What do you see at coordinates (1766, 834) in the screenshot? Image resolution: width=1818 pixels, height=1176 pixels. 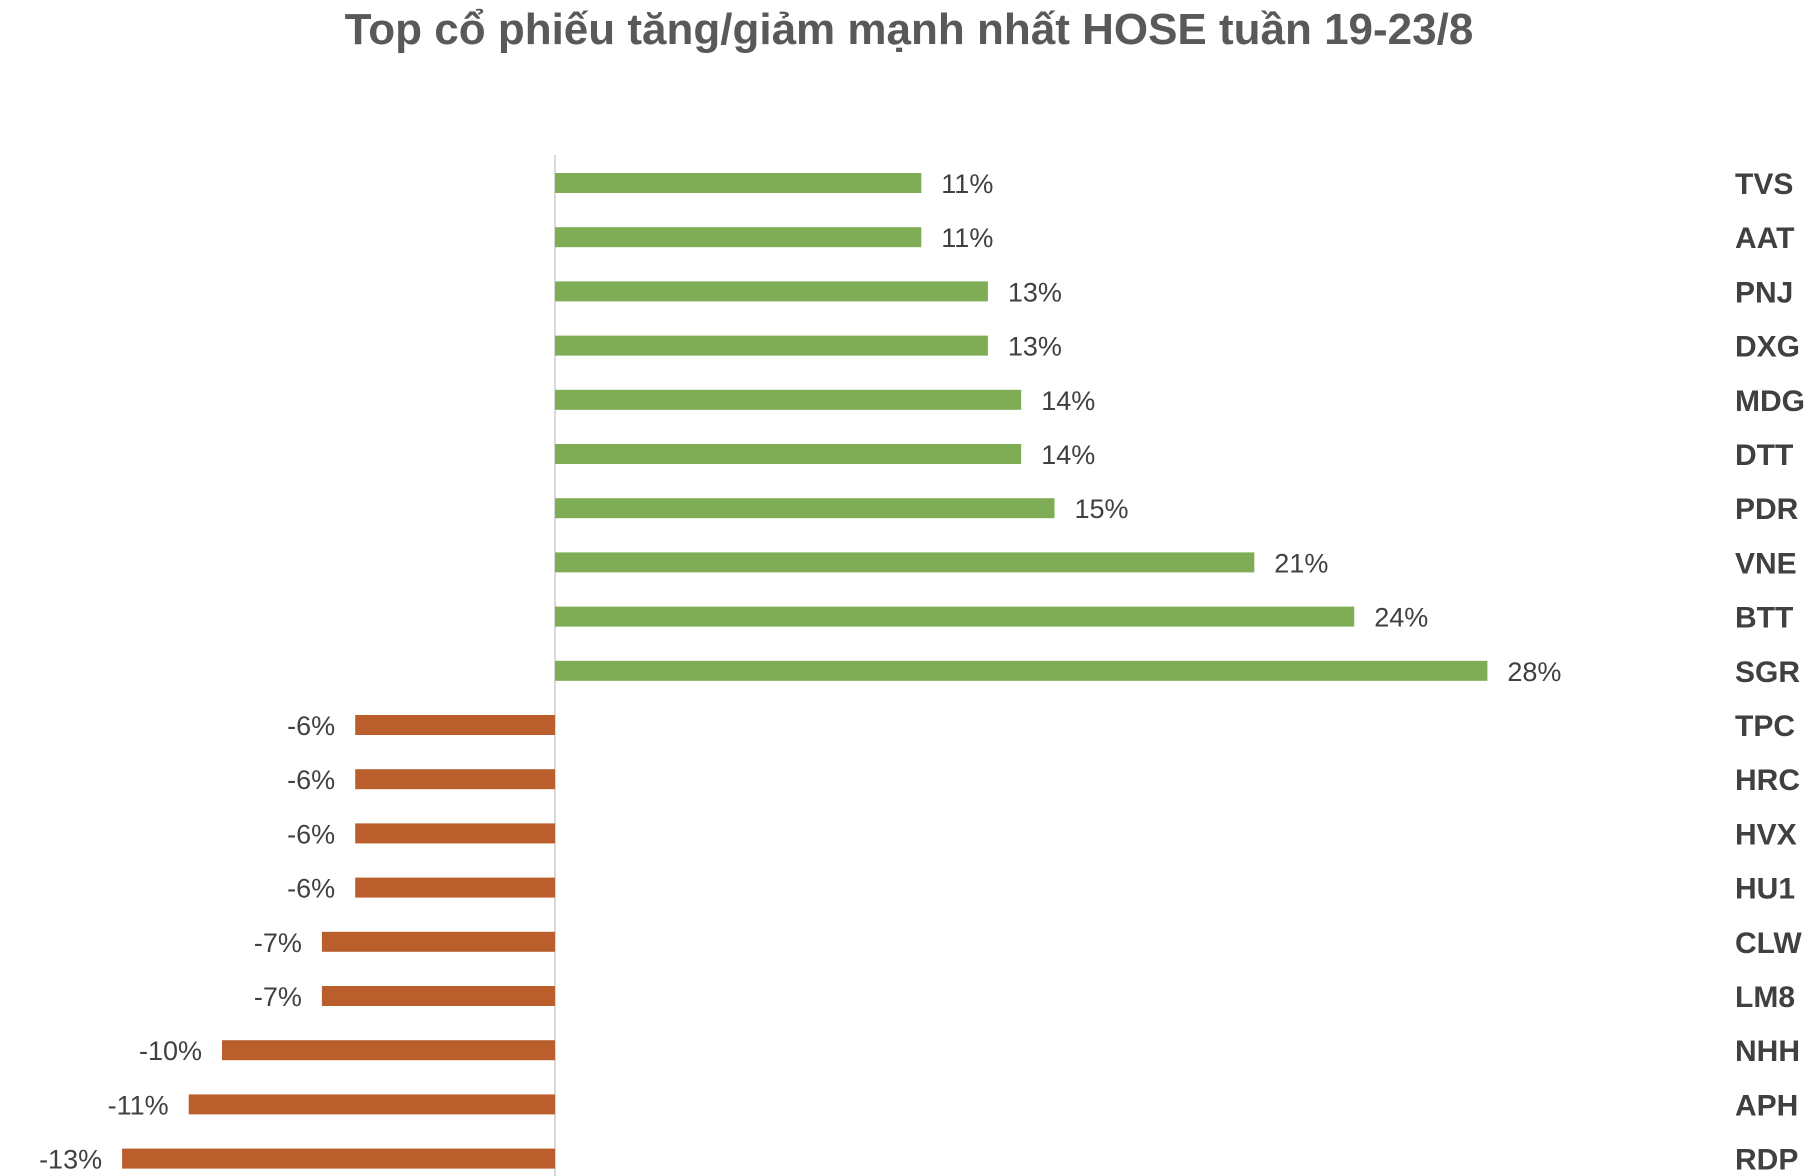 I see `category-label-hvx: HVX` at bounding box center [1766, 834].